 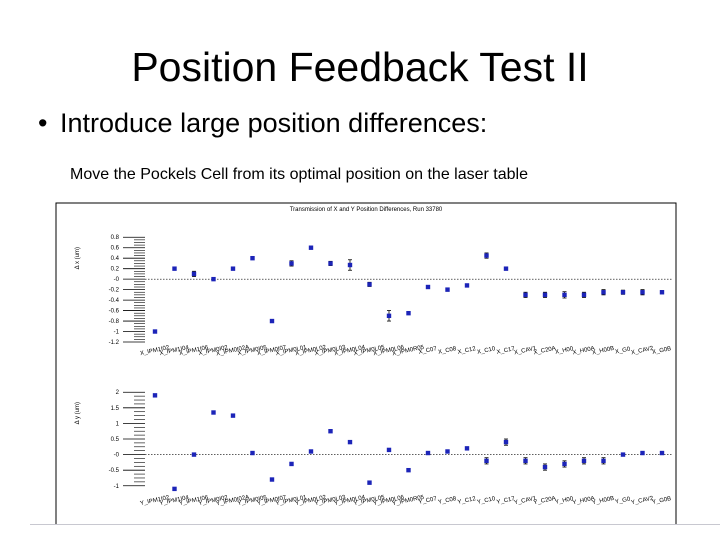 What do you see at coordinates (623, 500) in the screenshot?
I see `x-category-label: Y_G0` at bounding box center [623, 500].